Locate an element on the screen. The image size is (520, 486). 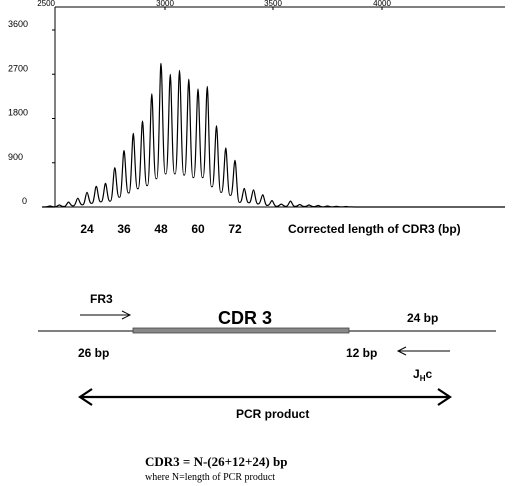
x-tick-label: 24 is located at coordinates (87, 229).